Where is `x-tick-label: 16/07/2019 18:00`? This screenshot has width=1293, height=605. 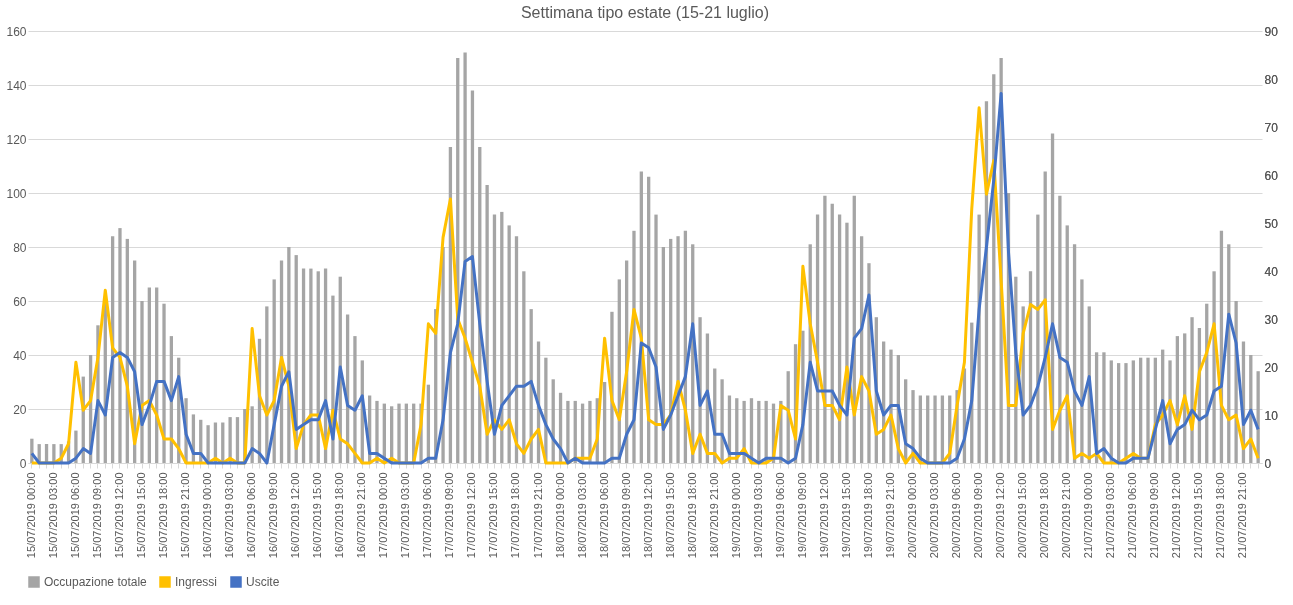
x-tick-label: 16/07/2019 18:00 is located at coordinates (339, 515).